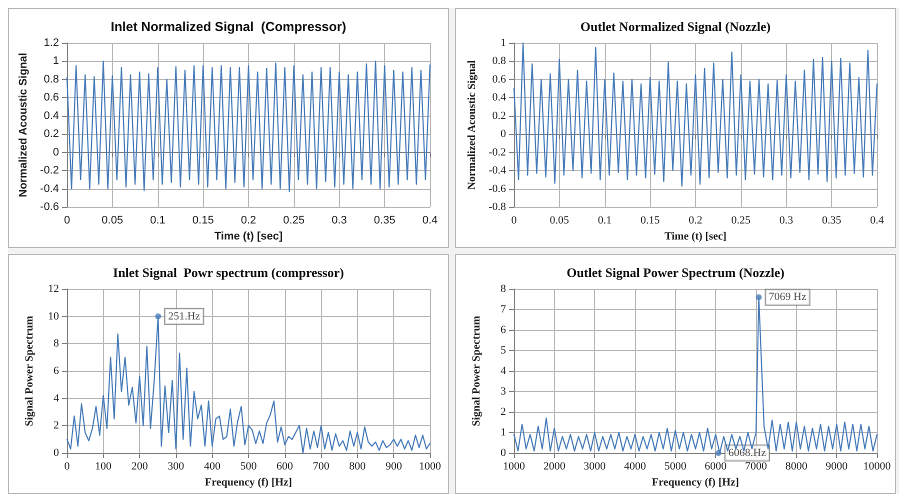  Describe the element at coordinates (635, 466) in the screenshot. I see `x-tick-label: 4000` at that location.